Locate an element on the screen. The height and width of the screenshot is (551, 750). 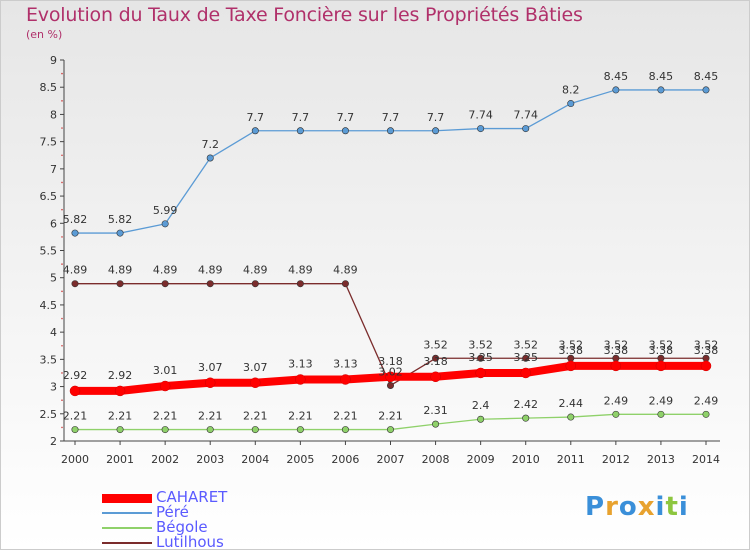
y-tick-label: 5 is located at coordinates (53, 278).